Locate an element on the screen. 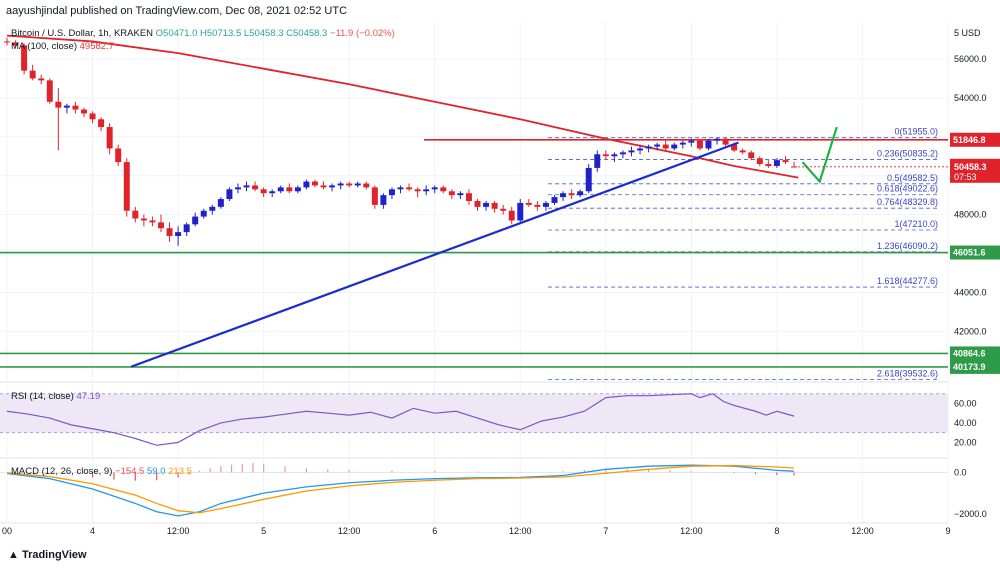 The height and width of the screenshot is (570, 1000). time-tick-label: 8 is located at coordinates (776, 531).